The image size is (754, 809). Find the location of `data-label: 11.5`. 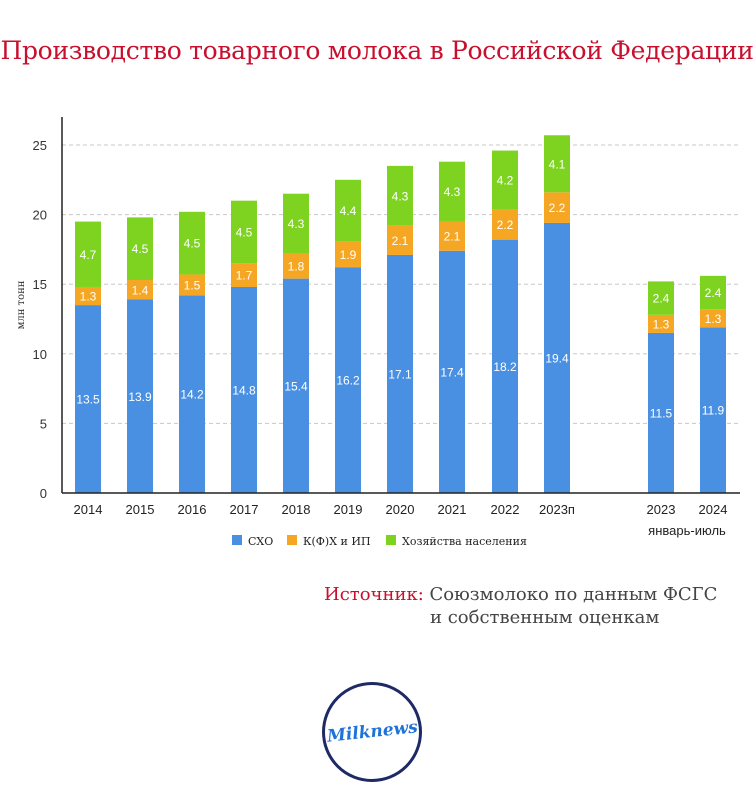

data-label: 11.5 is located at coordinates (661, 413).